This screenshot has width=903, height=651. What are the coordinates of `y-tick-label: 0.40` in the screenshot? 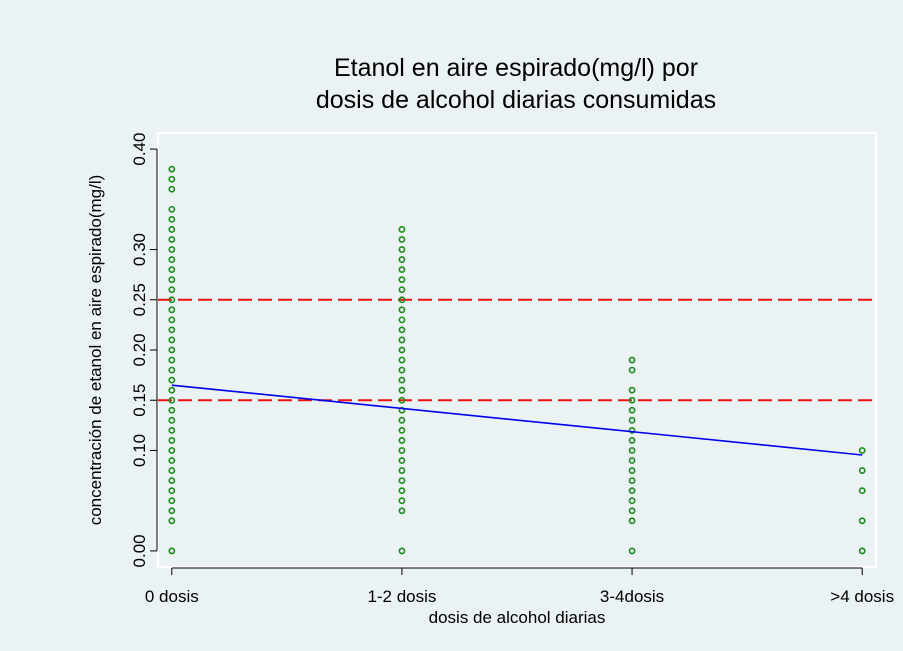 It's located at (139, 149).